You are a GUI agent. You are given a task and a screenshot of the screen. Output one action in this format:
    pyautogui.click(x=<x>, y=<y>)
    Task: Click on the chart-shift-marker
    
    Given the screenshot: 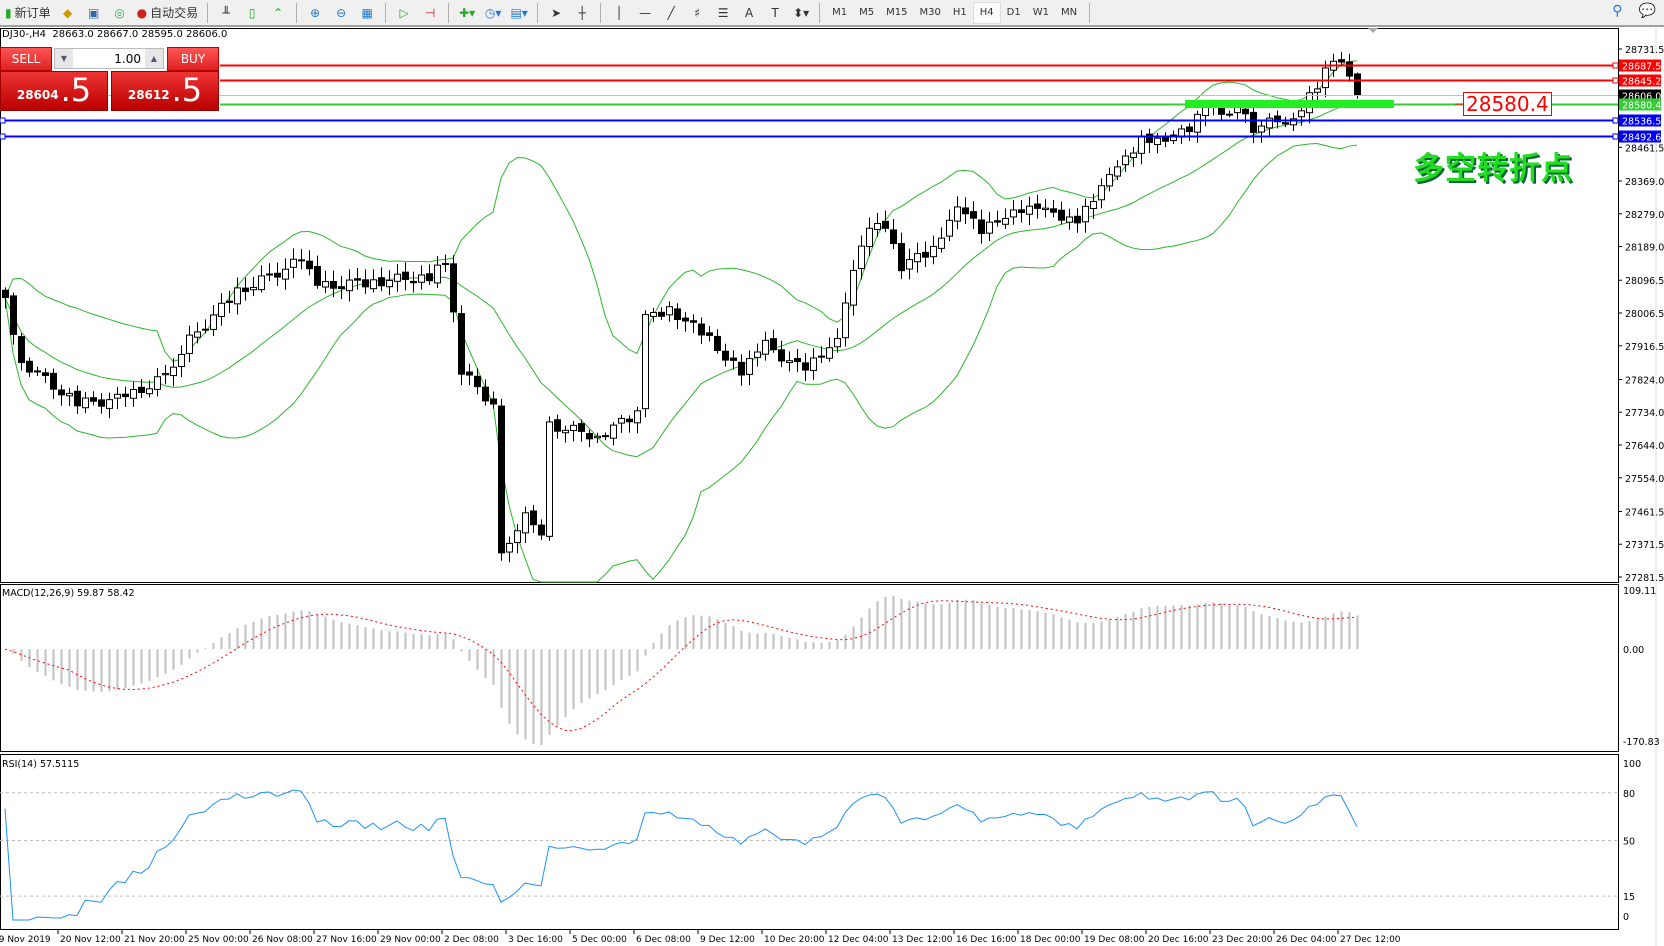 What is the action you would take?
    pyautogui.click(x=1373, y=30)
    